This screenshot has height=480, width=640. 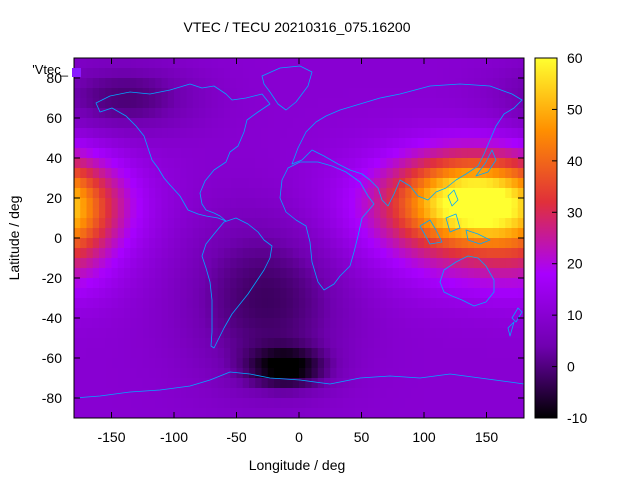 What do you see at coordinates (52, 358) in the screenshot?
I see `y-tick-label: -60` at bounding box center [52, 358].